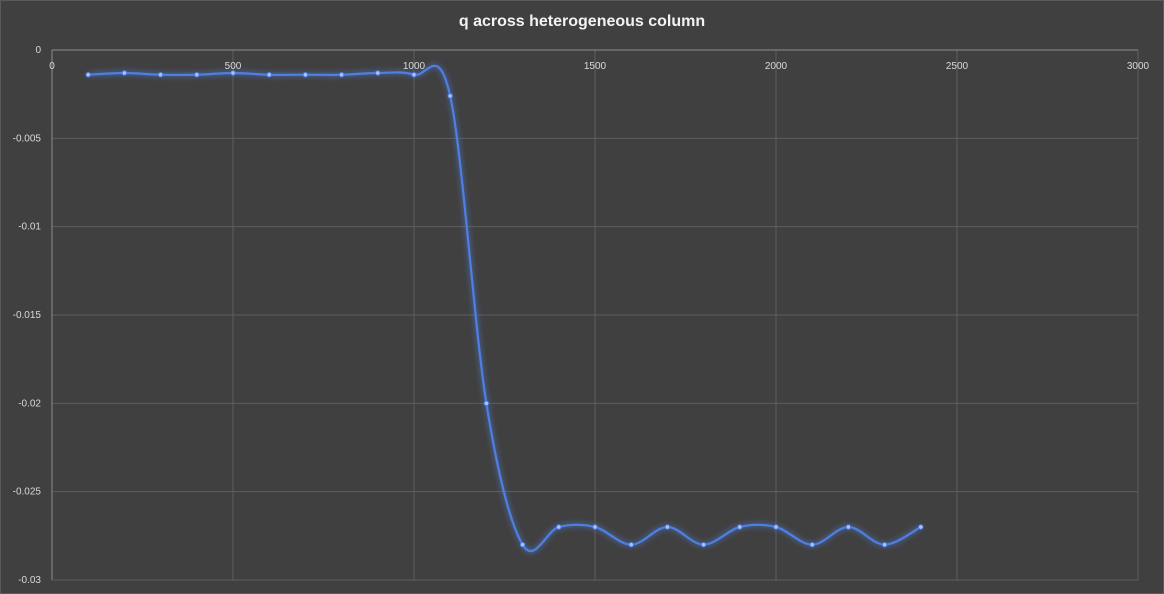 This screenshot has width=1164, height=594. What do you see at coordinates (38, 50) in the screenshot?
I see `y-tick-label: 0` at bounding box center [38, 50].